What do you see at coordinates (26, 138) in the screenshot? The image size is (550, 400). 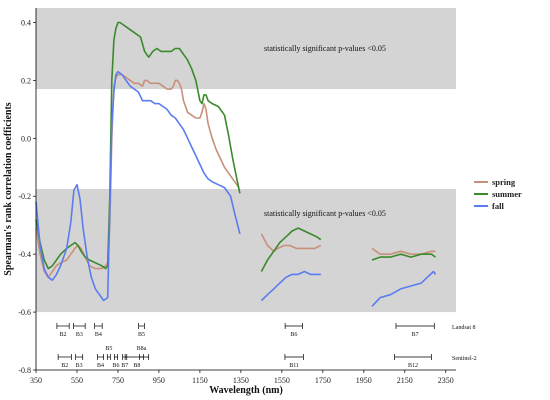 I see `y-tick-label-0: 0.0` at bounding box center [26, 138].